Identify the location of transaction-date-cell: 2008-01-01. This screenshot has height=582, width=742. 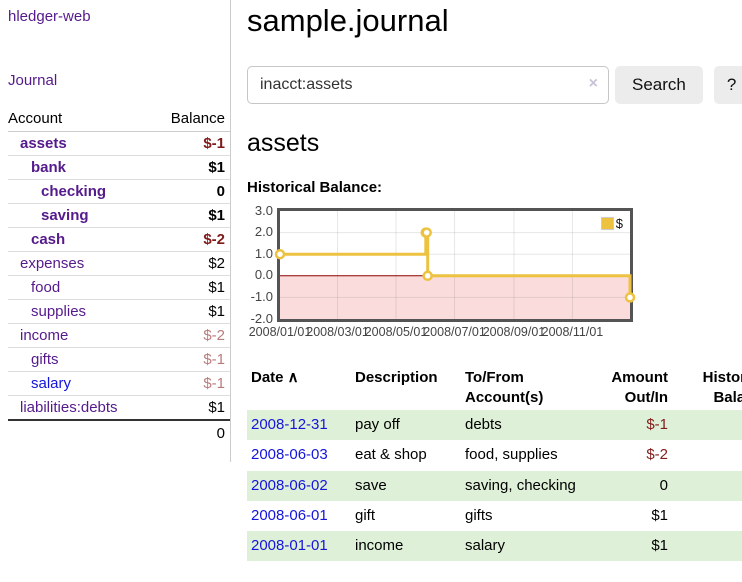
(299, 546).